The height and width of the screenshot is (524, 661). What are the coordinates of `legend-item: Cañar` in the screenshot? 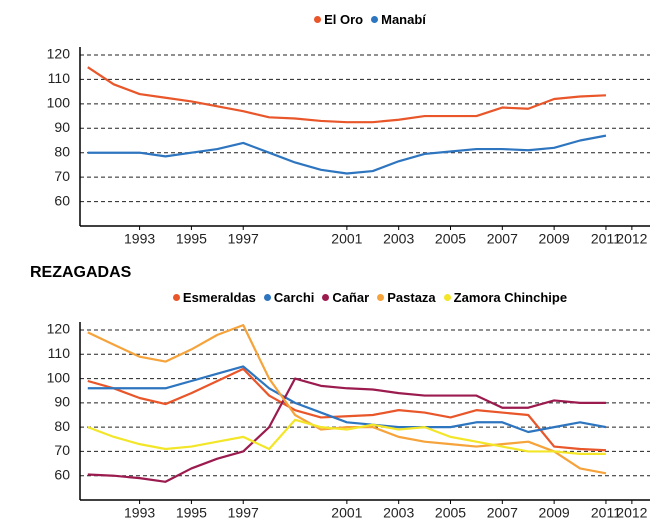 It's located at (345, 297).